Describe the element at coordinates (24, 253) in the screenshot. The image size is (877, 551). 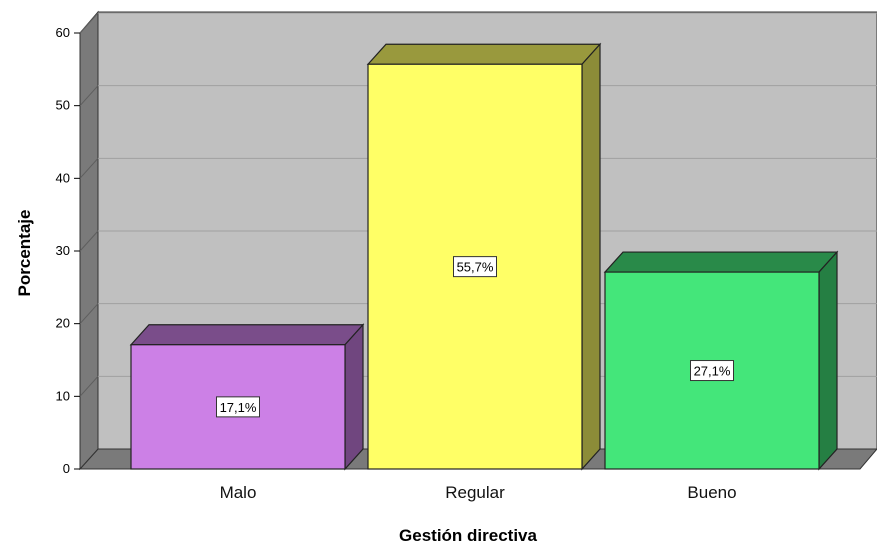
I see `y-axis-title: Porcentaje` at that location.